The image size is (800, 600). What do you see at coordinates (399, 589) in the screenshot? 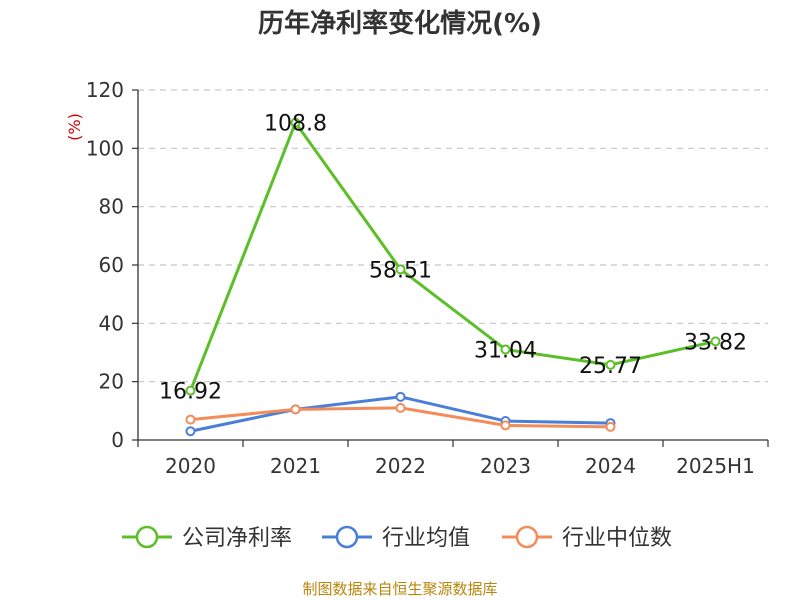
I see `source-note: 制图数据来自恒生聚源数据库` at bounding box center [399, 589].